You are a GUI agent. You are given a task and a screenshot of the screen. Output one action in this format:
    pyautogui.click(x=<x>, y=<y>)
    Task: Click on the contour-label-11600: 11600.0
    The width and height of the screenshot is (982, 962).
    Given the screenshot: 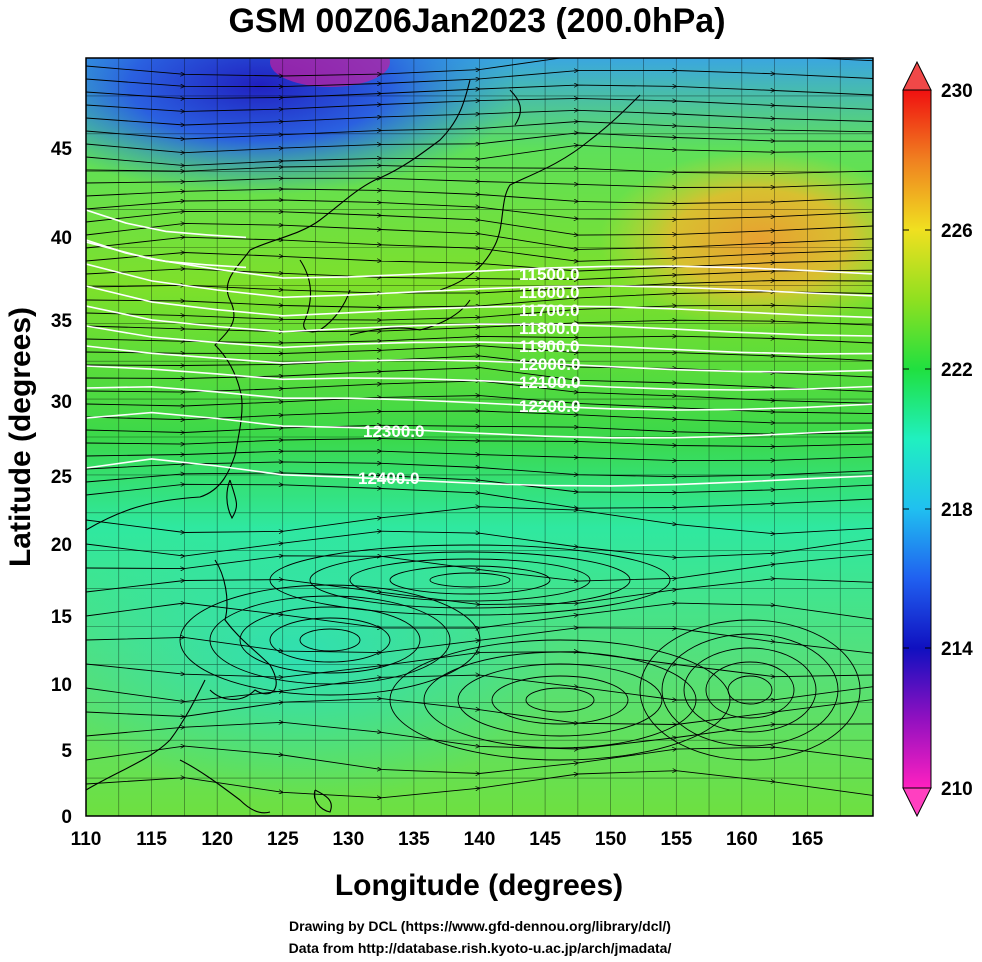 What is the action you would take?
    pyautogui.click(x=549, y=292)
    